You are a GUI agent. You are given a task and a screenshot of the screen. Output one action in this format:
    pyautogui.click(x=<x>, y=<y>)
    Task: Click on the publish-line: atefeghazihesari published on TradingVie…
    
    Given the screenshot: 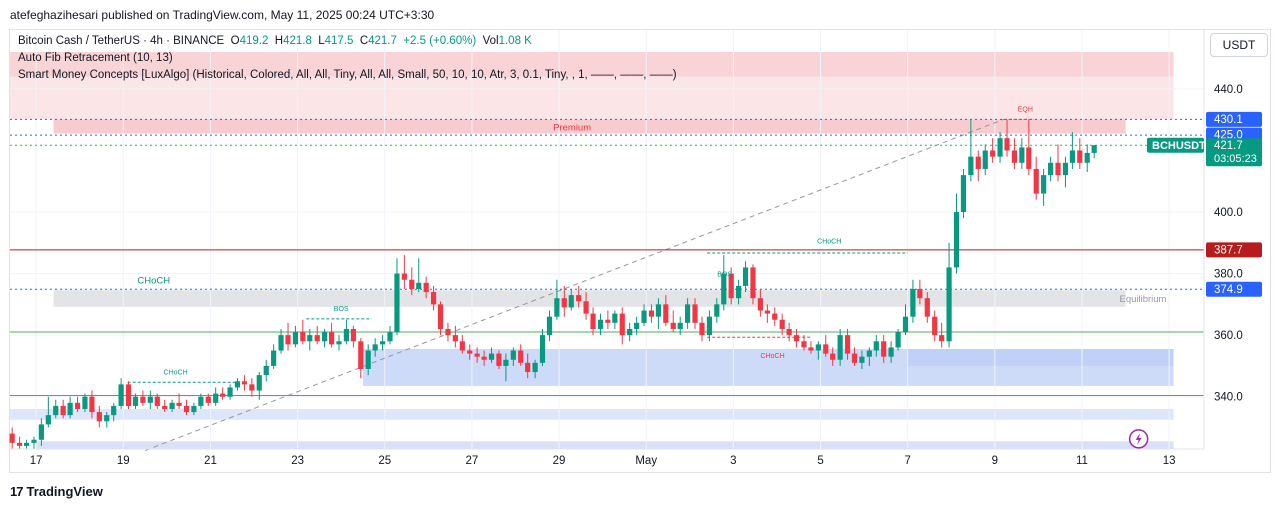 What is the action you would take?
    pyautogui.click(x=222, y=15)
    